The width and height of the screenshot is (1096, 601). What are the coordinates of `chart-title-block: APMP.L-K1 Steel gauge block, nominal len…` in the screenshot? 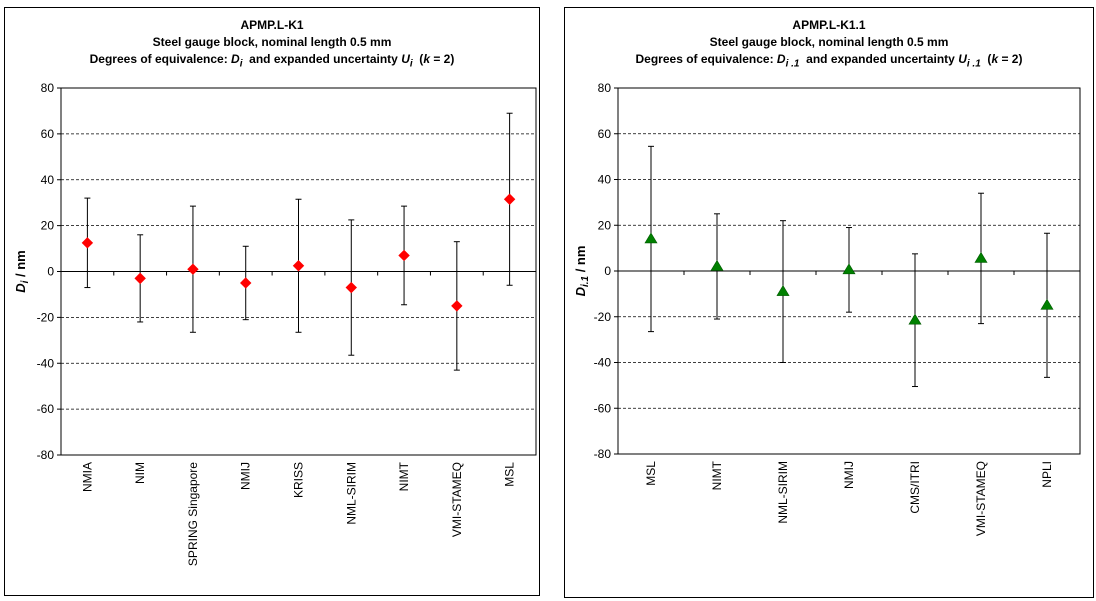 It's located at (272, 44).